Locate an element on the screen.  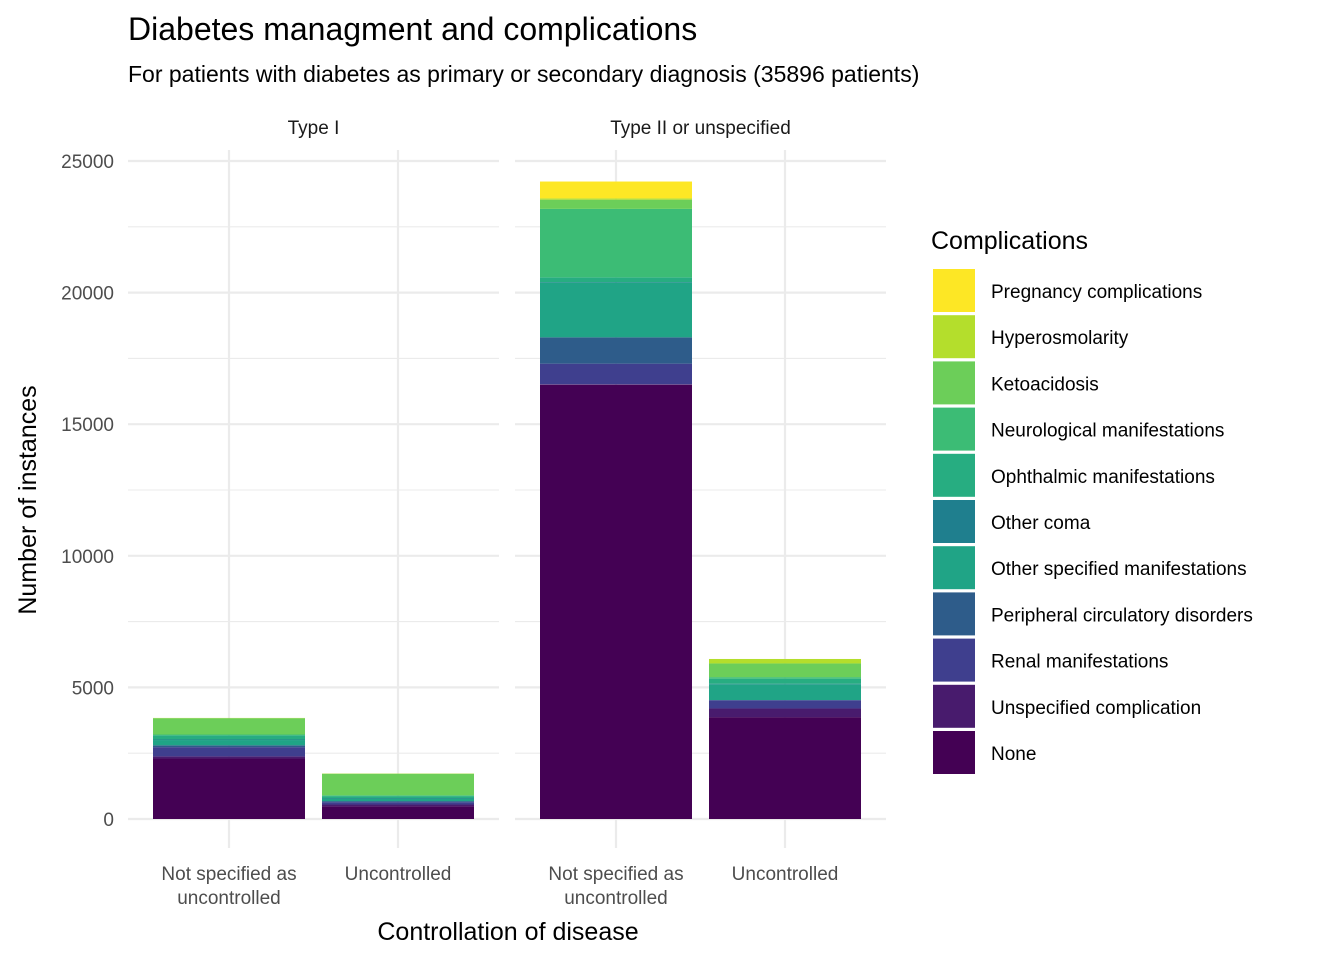
legend-label: Unspecified complication is located at coordinates (1096, 708).